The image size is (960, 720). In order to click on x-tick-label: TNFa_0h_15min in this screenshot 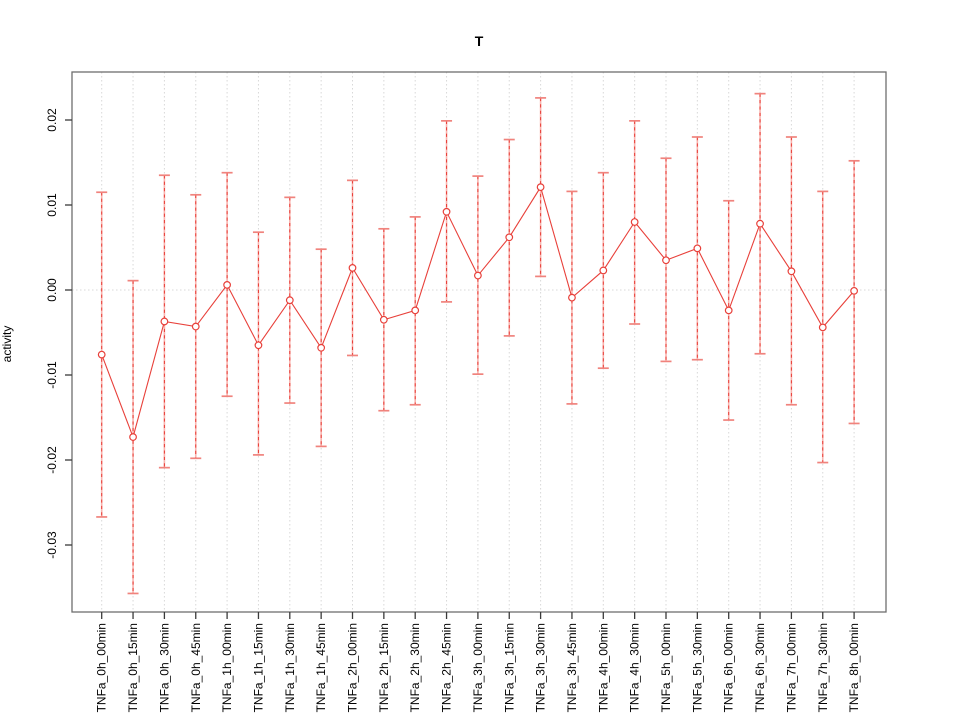, I will do `click(133, 667)`.